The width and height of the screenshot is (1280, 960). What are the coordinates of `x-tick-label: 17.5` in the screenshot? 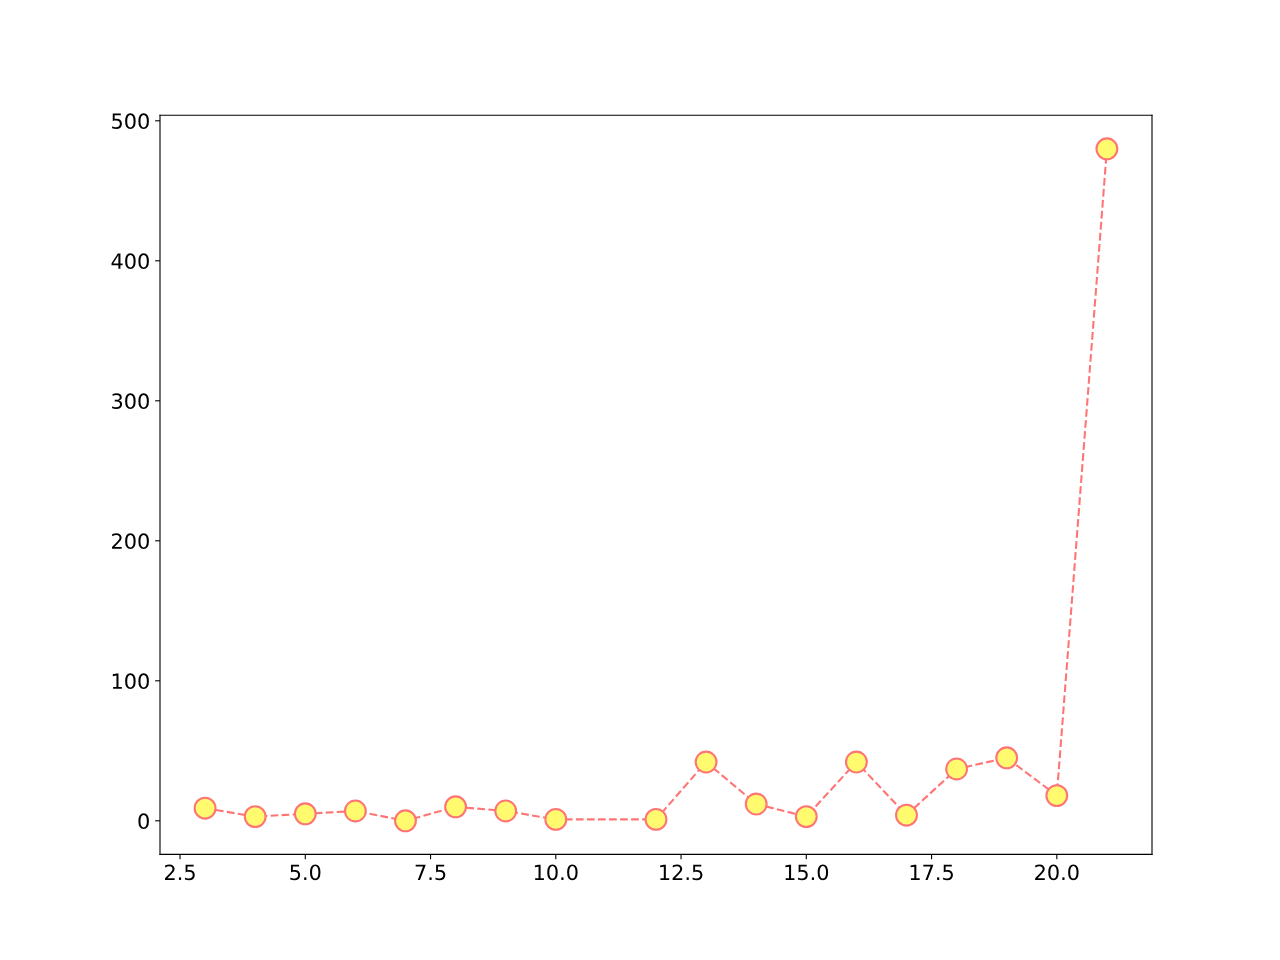 It's located at (931, 872).